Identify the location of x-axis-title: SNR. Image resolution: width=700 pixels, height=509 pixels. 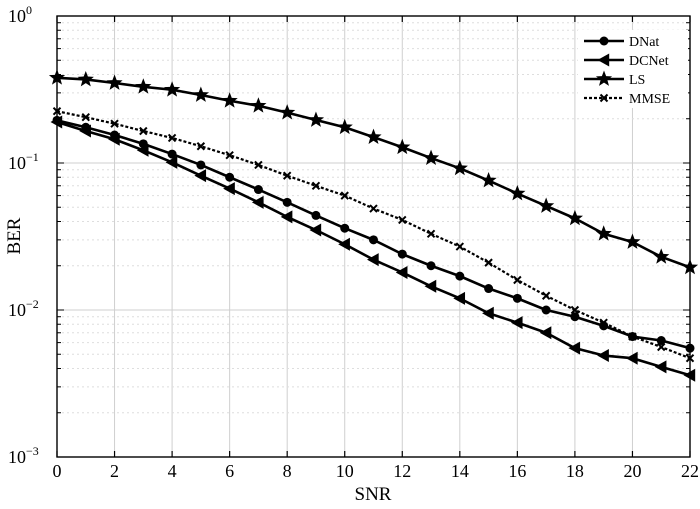
(373, 494).